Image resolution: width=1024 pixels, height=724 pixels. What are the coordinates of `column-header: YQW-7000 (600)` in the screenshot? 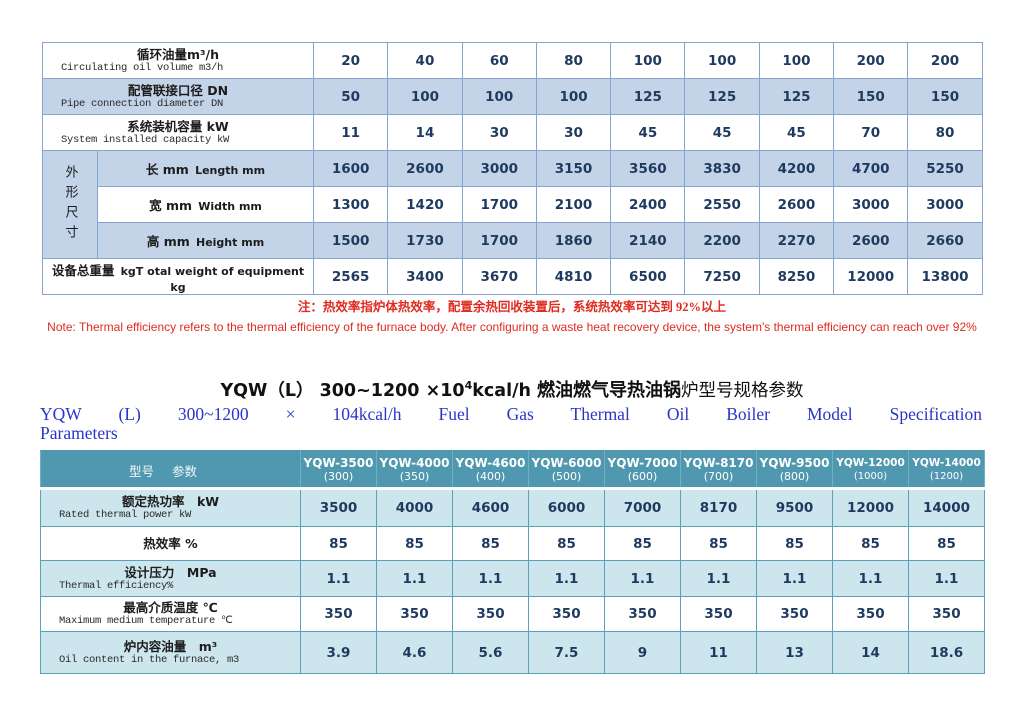 It's located at (642, 470).